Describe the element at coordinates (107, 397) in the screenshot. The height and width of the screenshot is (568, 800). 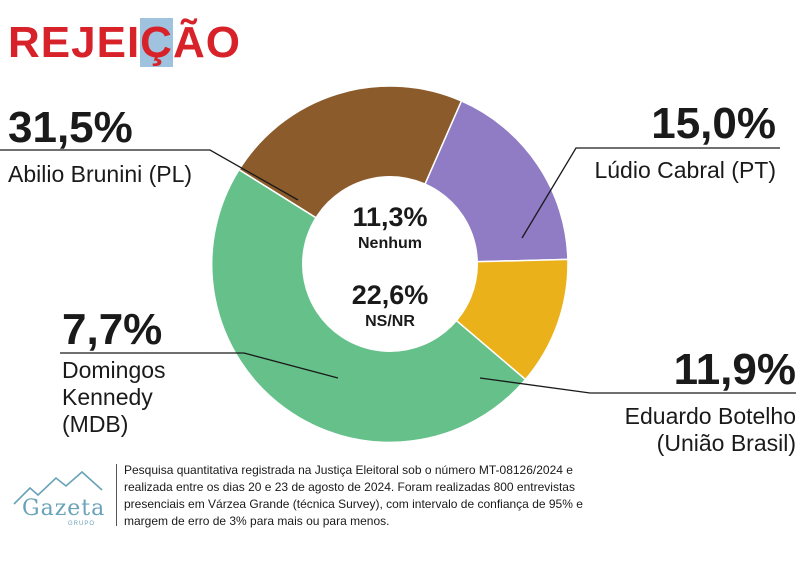
I see `slice-name-label-3-1: Kennedy` at that location.